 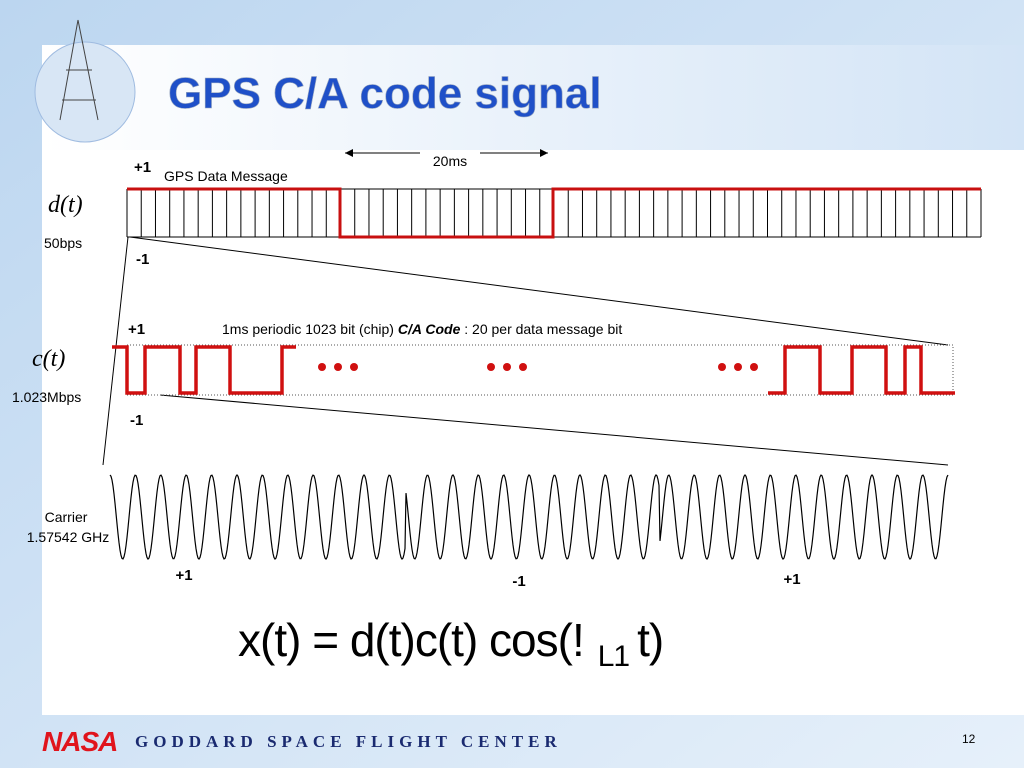 What do you see at coordinates (650, 640) in the screenshot?
I see `formula-tail: t)` at bounding box center [650, 640].